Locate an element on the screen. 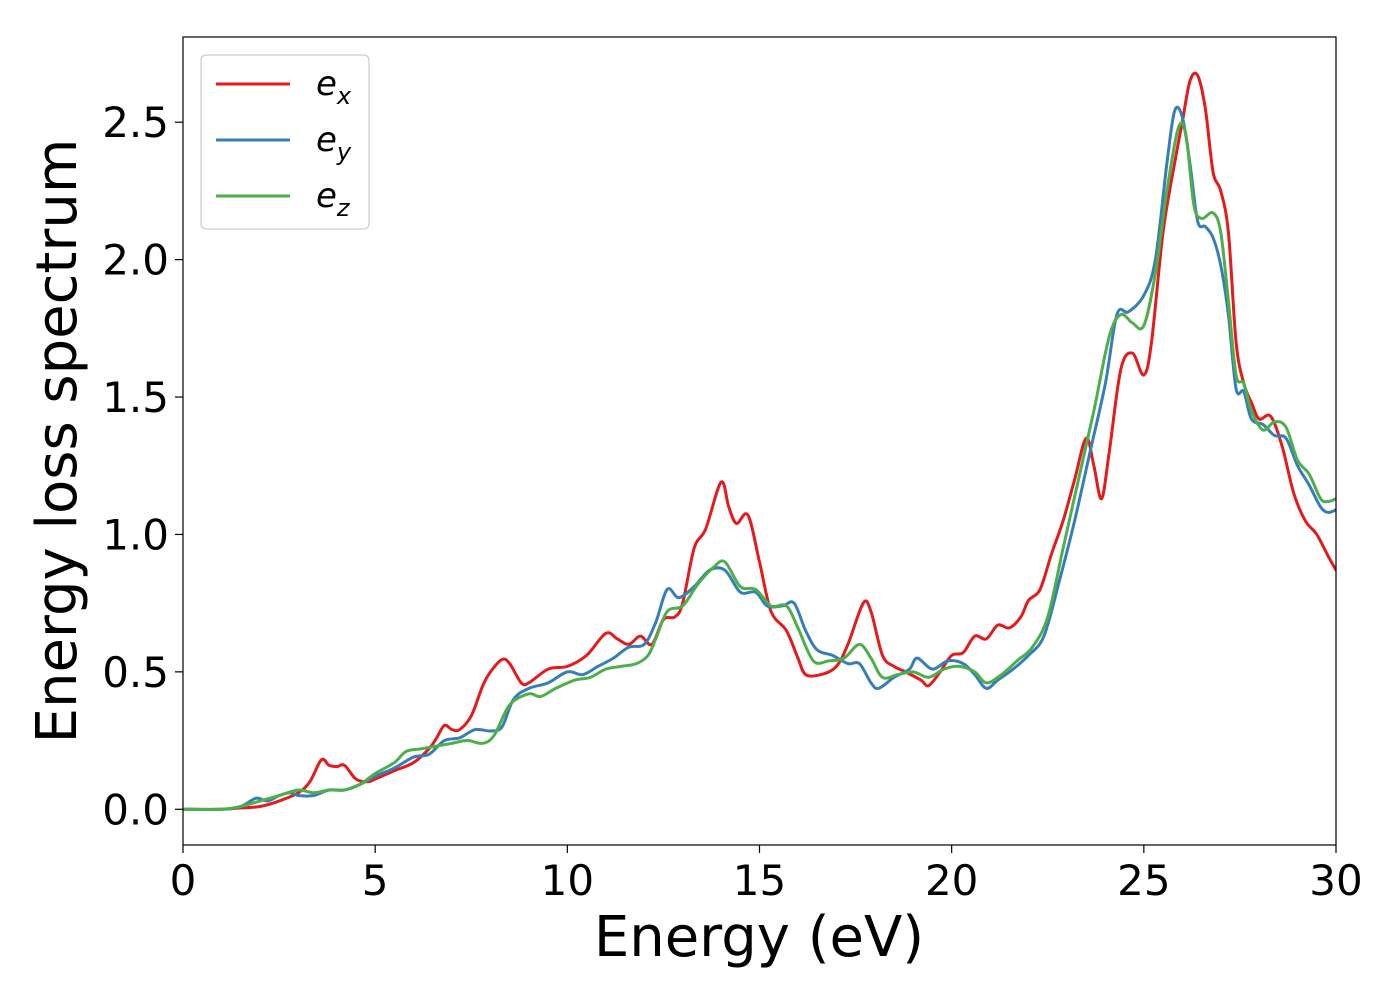  x-tick-label: 25 is located at coordinates (1143, 880).